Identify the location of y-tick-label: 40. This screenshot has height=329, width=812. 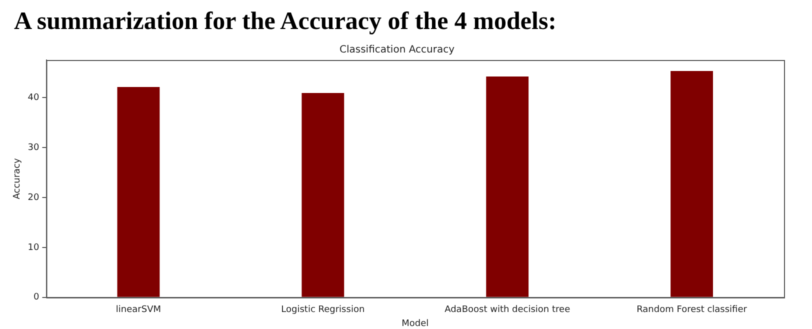
(34, 97).